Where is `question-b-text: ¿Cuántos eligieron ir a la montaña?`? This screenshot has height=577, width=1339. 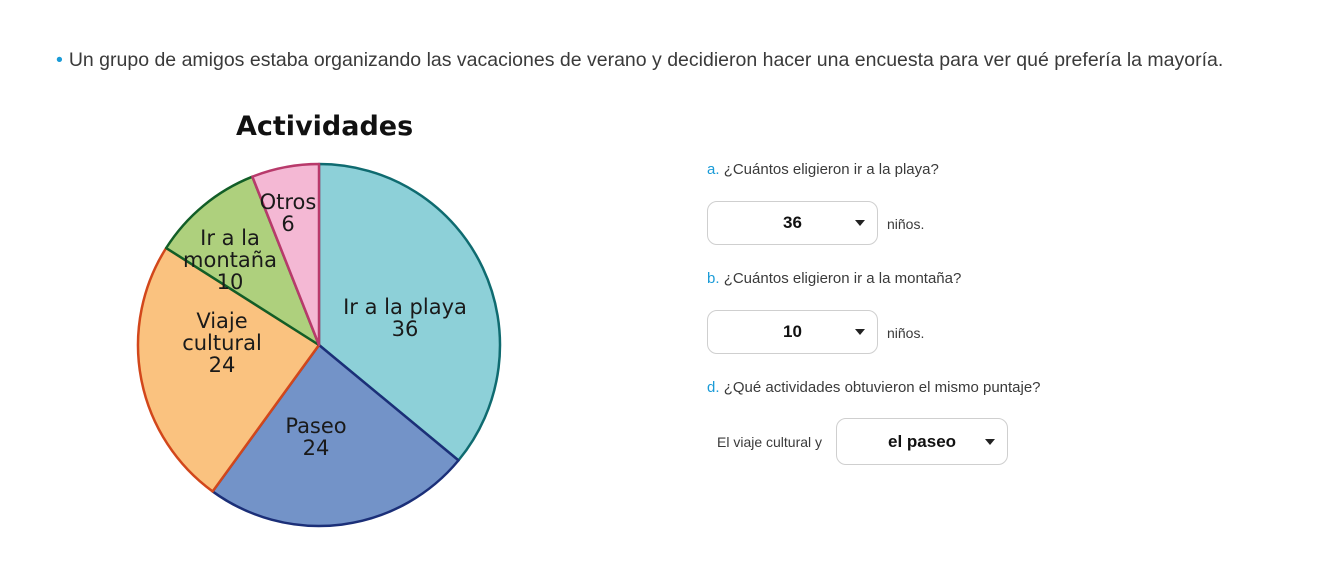 question-b-text: ¿Cuántos eligieron ir a la montaña? is located at coordinates (842, 278).